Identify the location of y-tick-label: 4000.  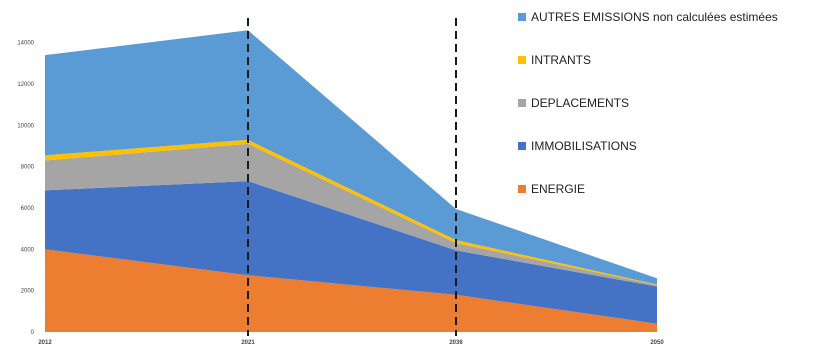
(28, 250).